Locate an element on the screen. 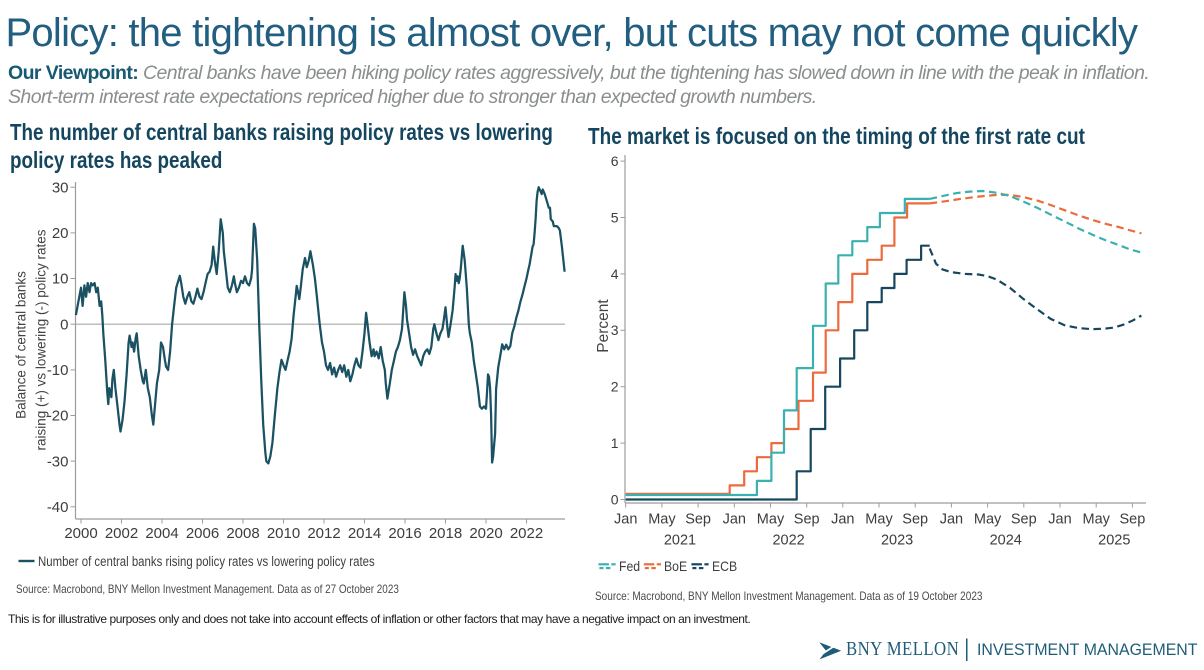 This screenshot has height=670, width=1204. svg-text: 2025 is located at coordinates (1114, 541).